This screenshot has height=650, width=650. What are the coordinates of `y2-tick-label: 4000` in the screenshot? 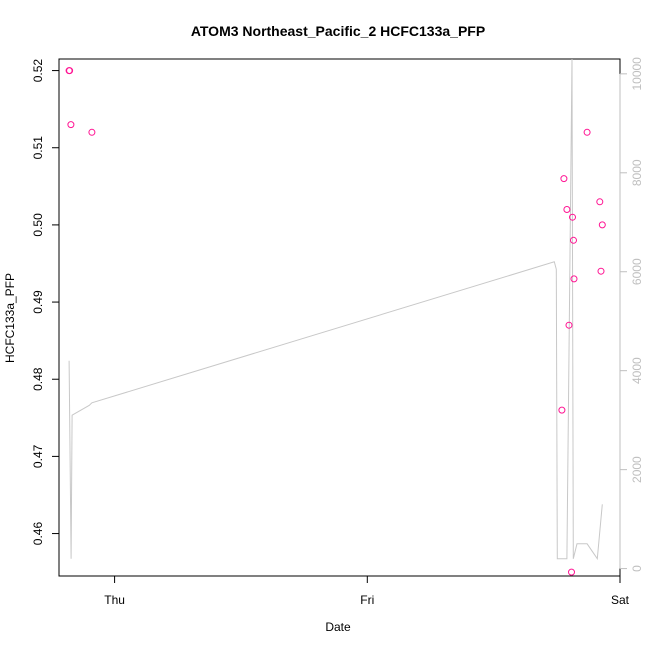 It's located at (637, 370).